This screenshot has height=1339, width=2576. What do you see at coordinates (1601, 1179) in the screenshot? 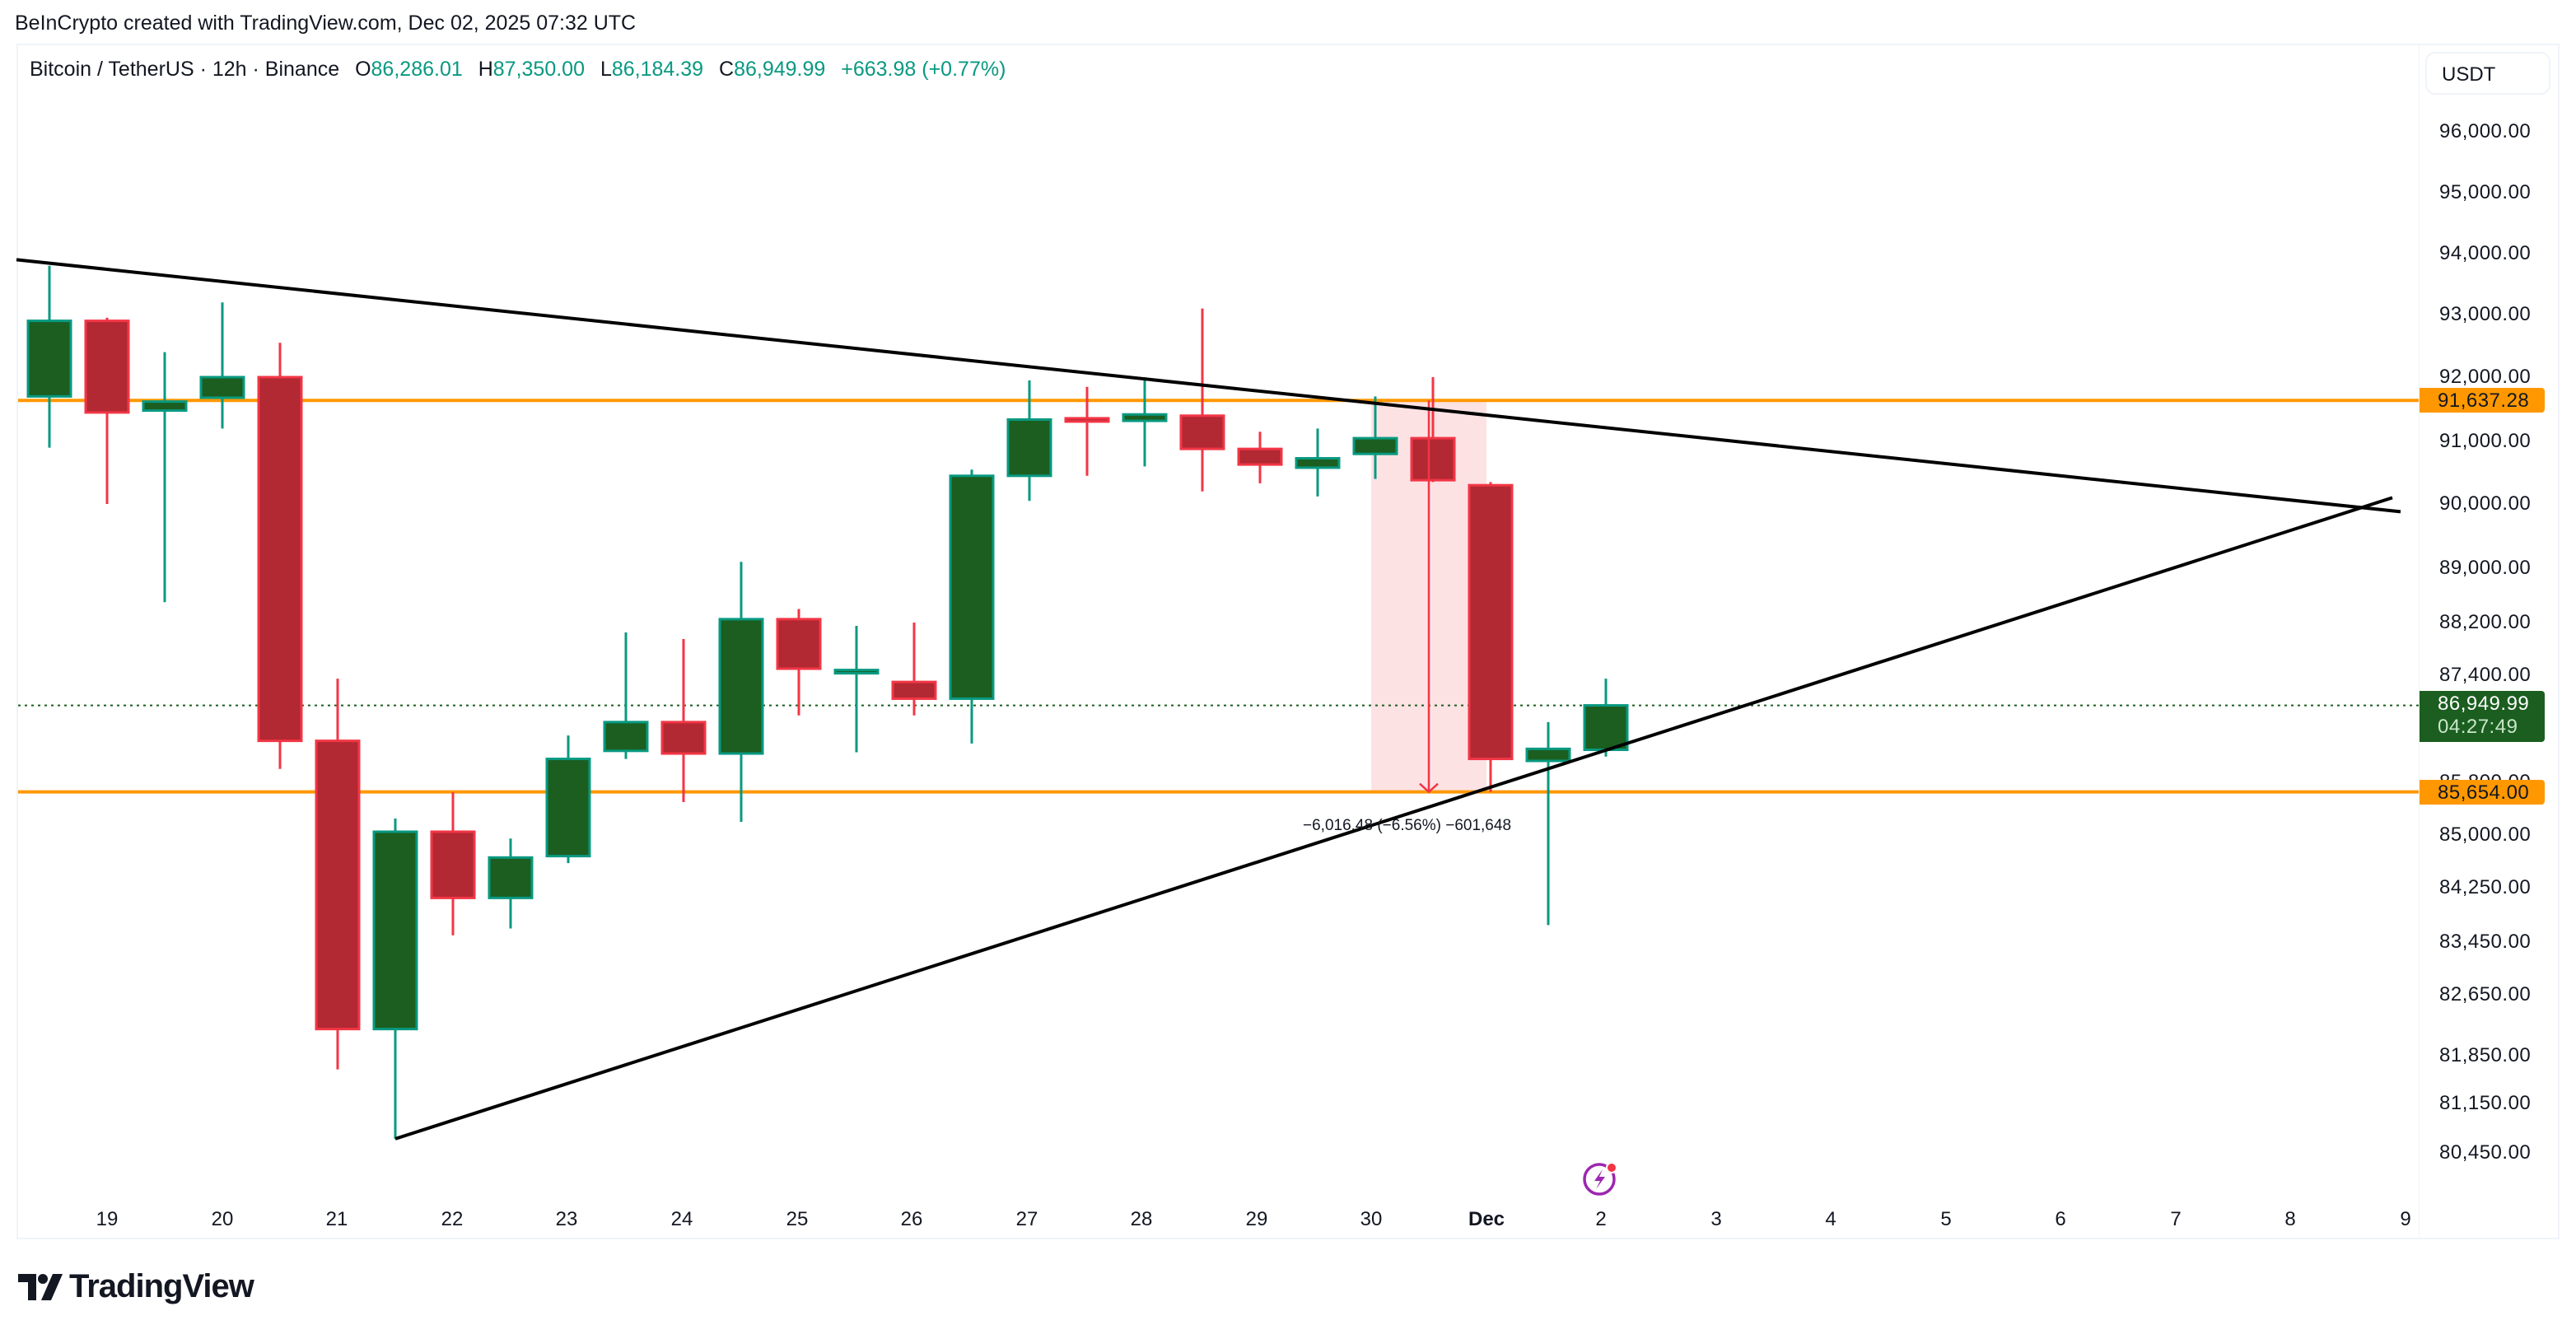
I see `lightning-event-icon` at bounding box center [1601, 1179].